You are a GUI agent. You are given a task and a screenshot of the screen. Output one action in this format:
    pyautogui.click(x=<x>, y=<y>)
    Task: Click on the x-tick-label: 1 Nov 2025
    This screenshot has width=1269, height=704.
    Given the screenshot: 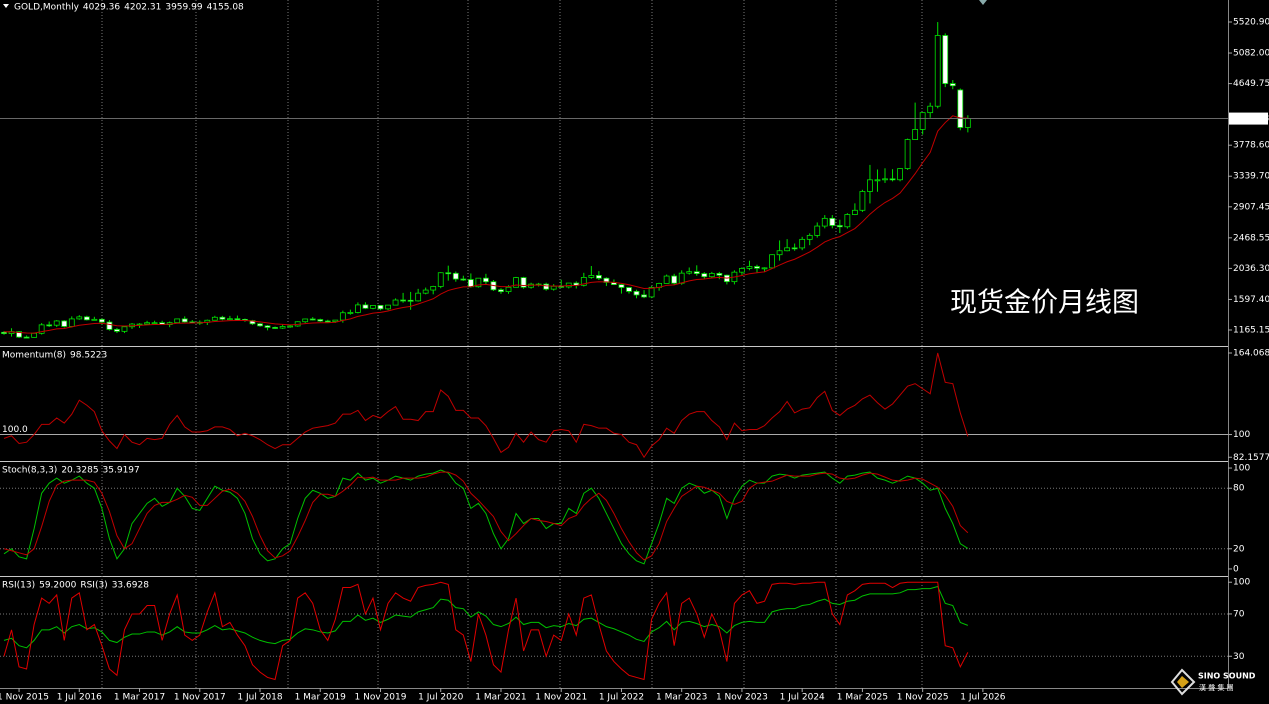 What is the action you would take?
    pyautogui.click(x=923, y=698)
    